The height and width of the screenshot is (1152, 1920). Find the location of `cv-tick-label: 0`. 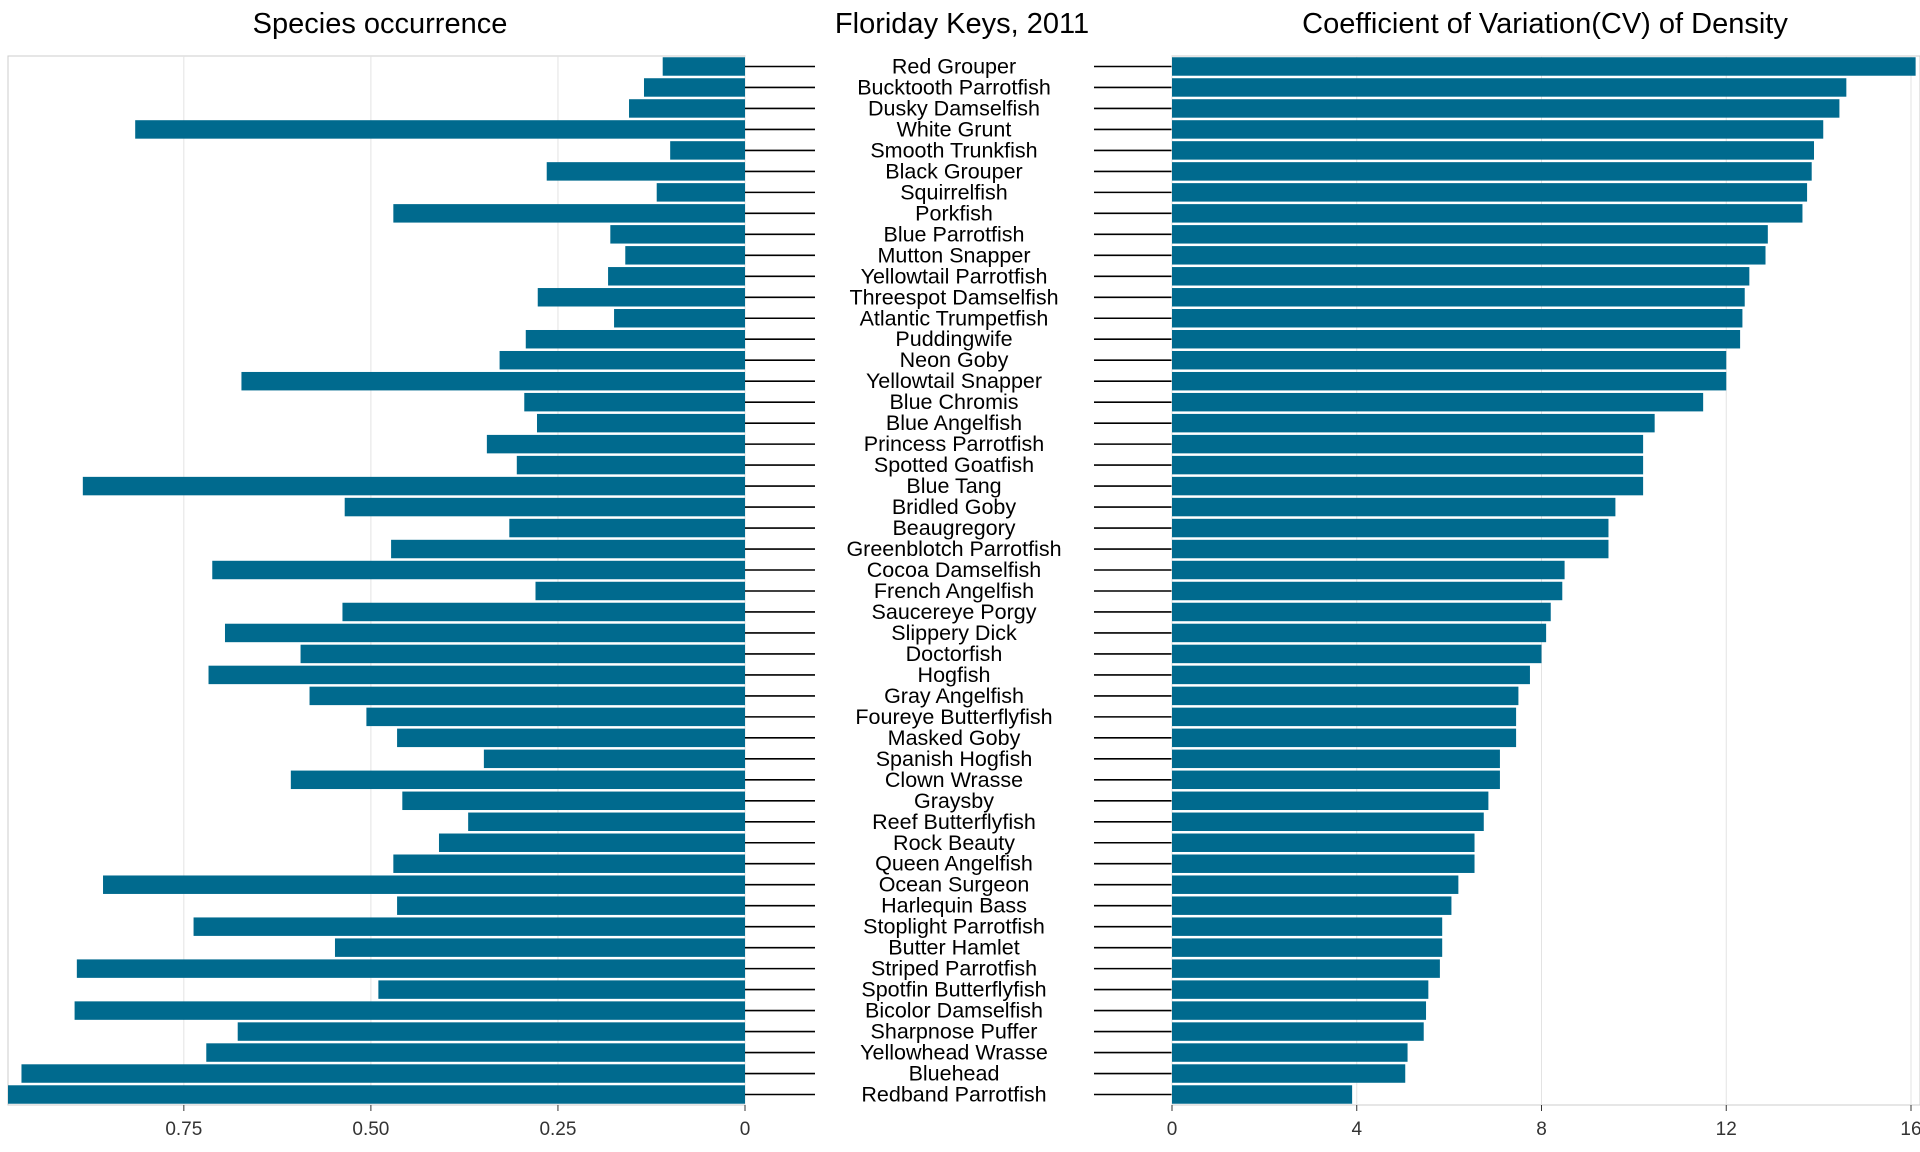

cv-tick-label: 0 is located at coordinates (1172, 1129).